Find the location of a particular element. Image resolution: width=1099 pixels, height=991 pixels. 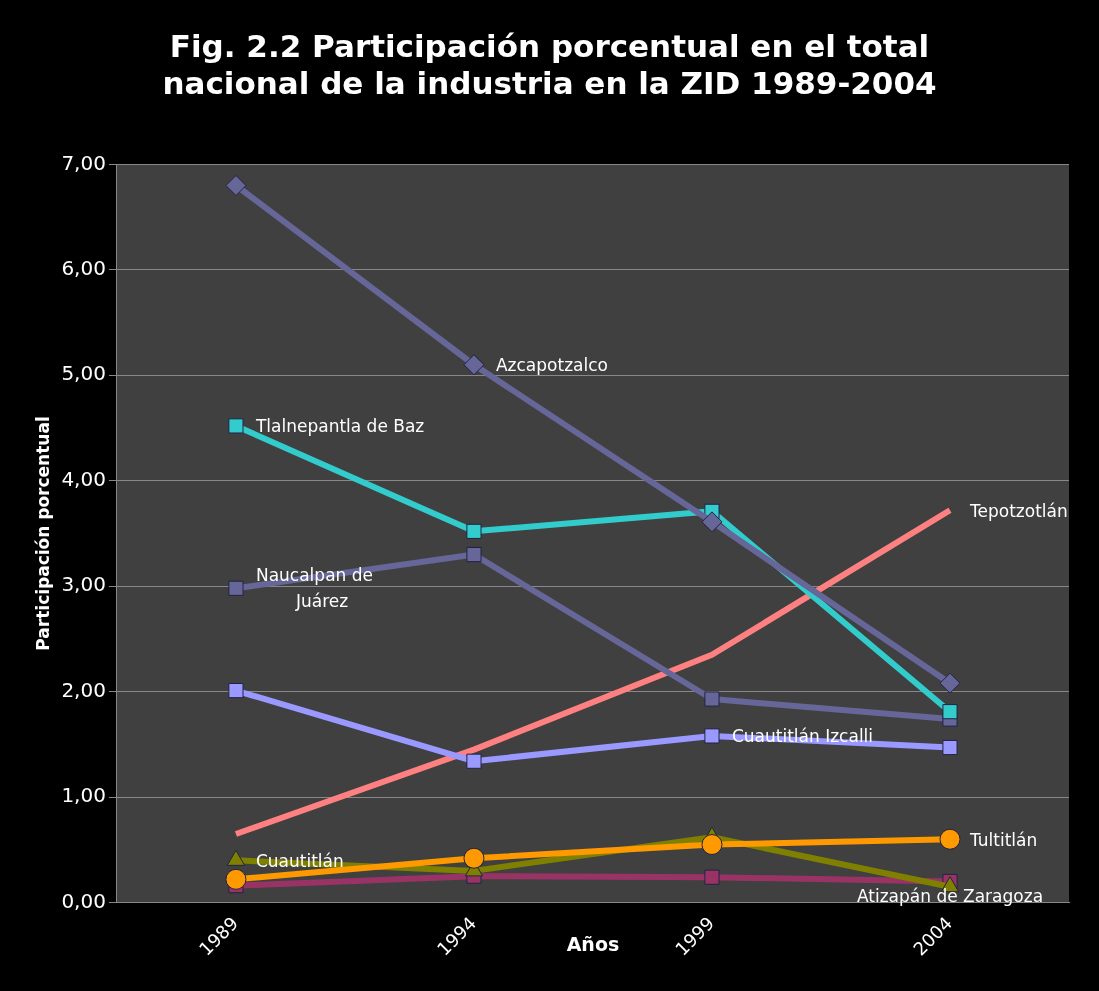

y-tick-label: 7,00 is located at coordinates (83, 162).